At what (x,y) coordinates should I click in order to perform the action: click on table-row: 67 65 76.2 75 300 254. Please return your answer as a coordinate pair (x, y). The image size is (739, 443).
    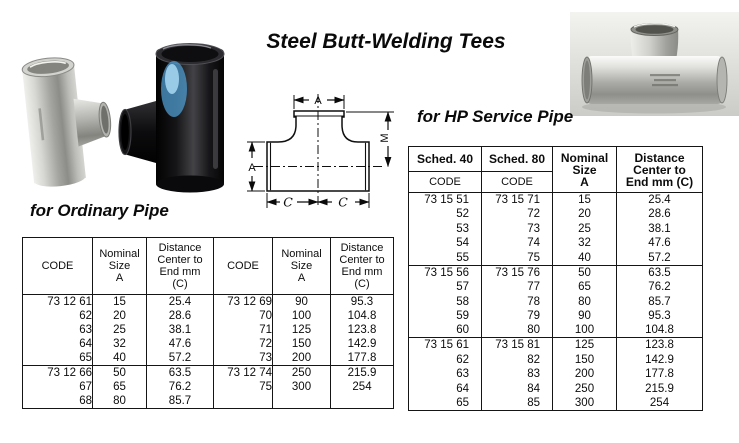
    Looking at the image, I should click on (208, 386).